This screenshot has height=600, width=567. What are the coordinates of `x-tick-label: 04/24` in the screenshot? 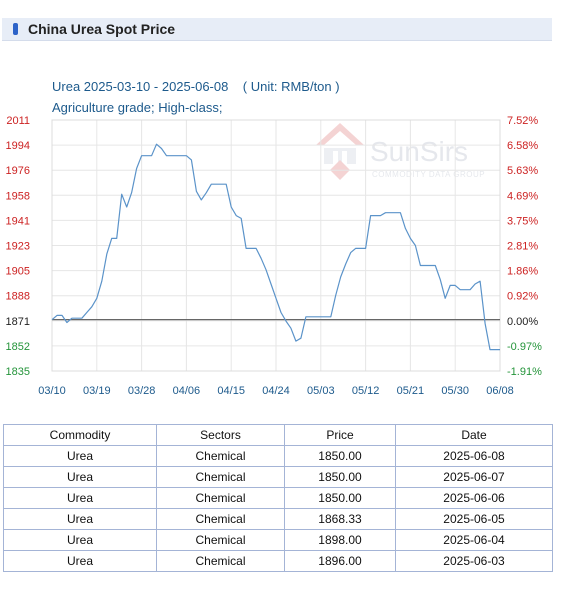 It's located at (276, 391).